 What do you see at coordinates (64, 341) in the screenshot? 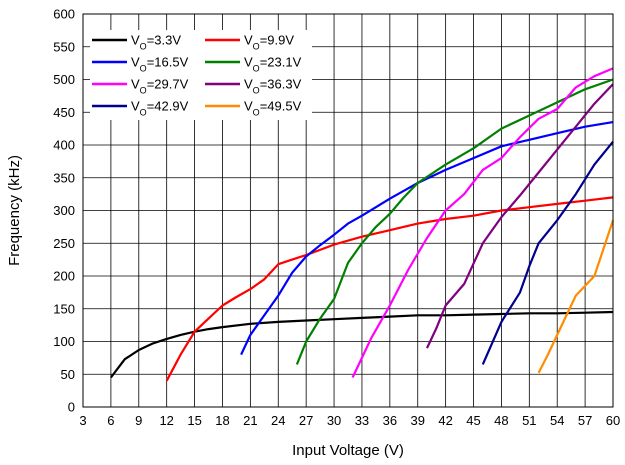
I see `y-tick-label: 100` at bounding box center [64, 341].